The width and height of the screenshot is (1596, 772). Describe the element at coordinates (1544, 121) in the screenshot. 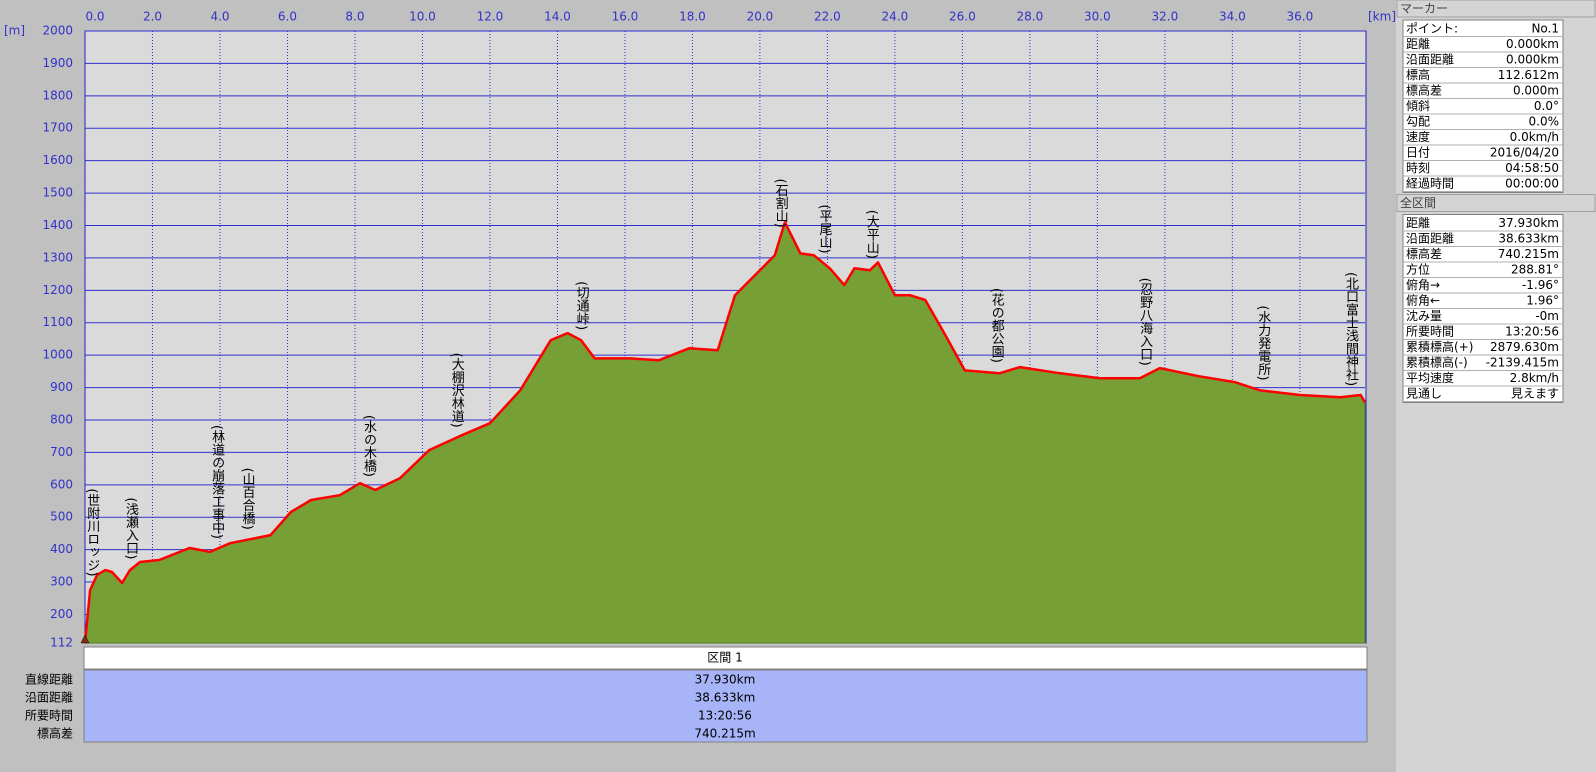

I see `field-value: 0.0%` at that location.